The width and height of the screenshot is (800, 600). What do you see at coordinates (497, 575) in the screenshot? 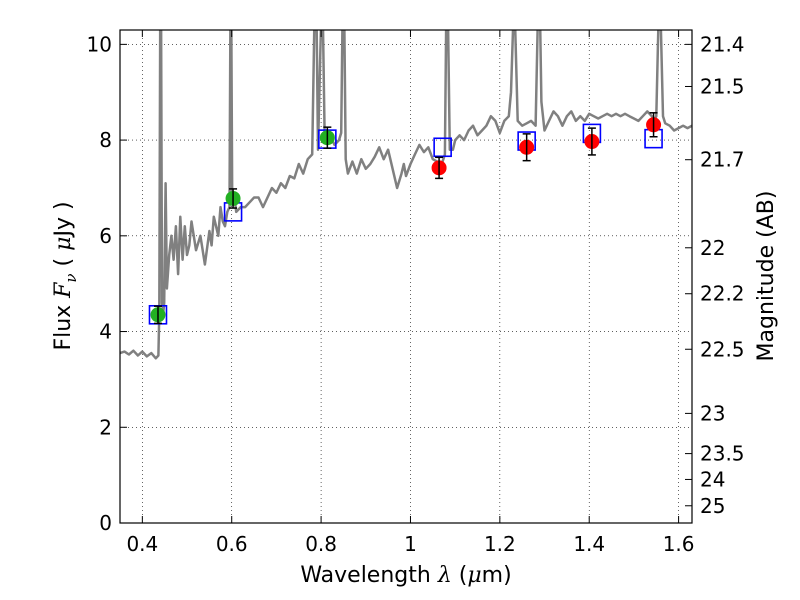
I see `x-axis-unit-close: m)` at bounding box center [497, 575].